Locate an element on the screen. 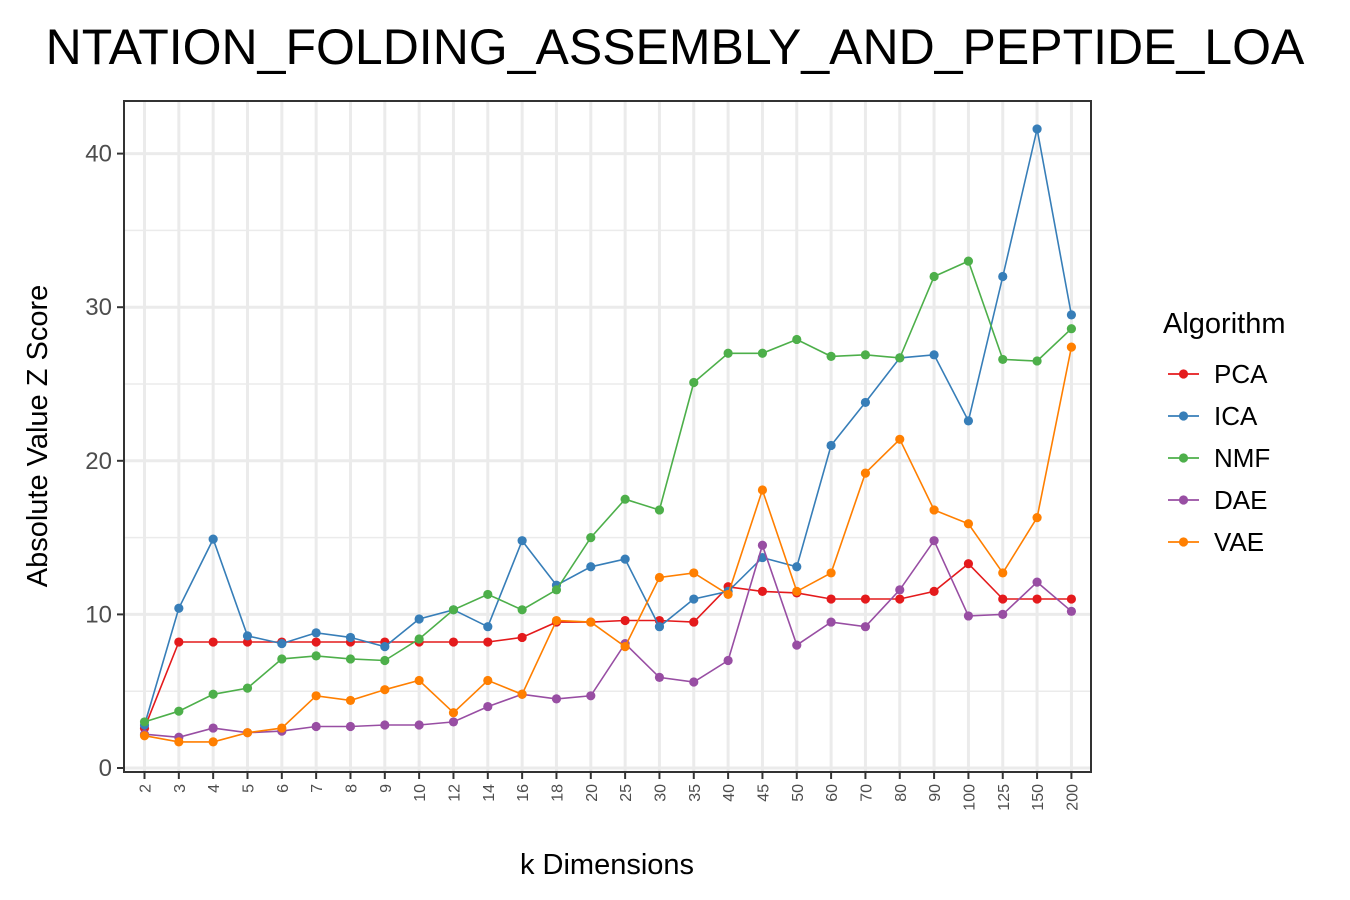 The image size is (1350, 900). x-tick-label: 8 is located at coordinates (351, 788).